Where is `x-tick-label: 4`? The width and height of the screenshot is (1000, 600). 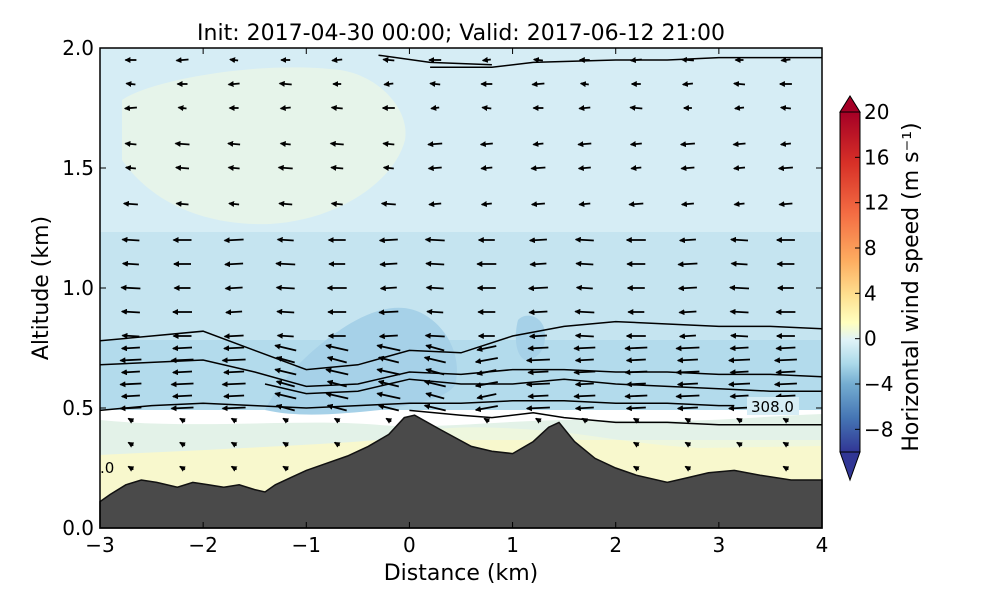
x-tick-label: 4 is located at coordinates (822, 545).